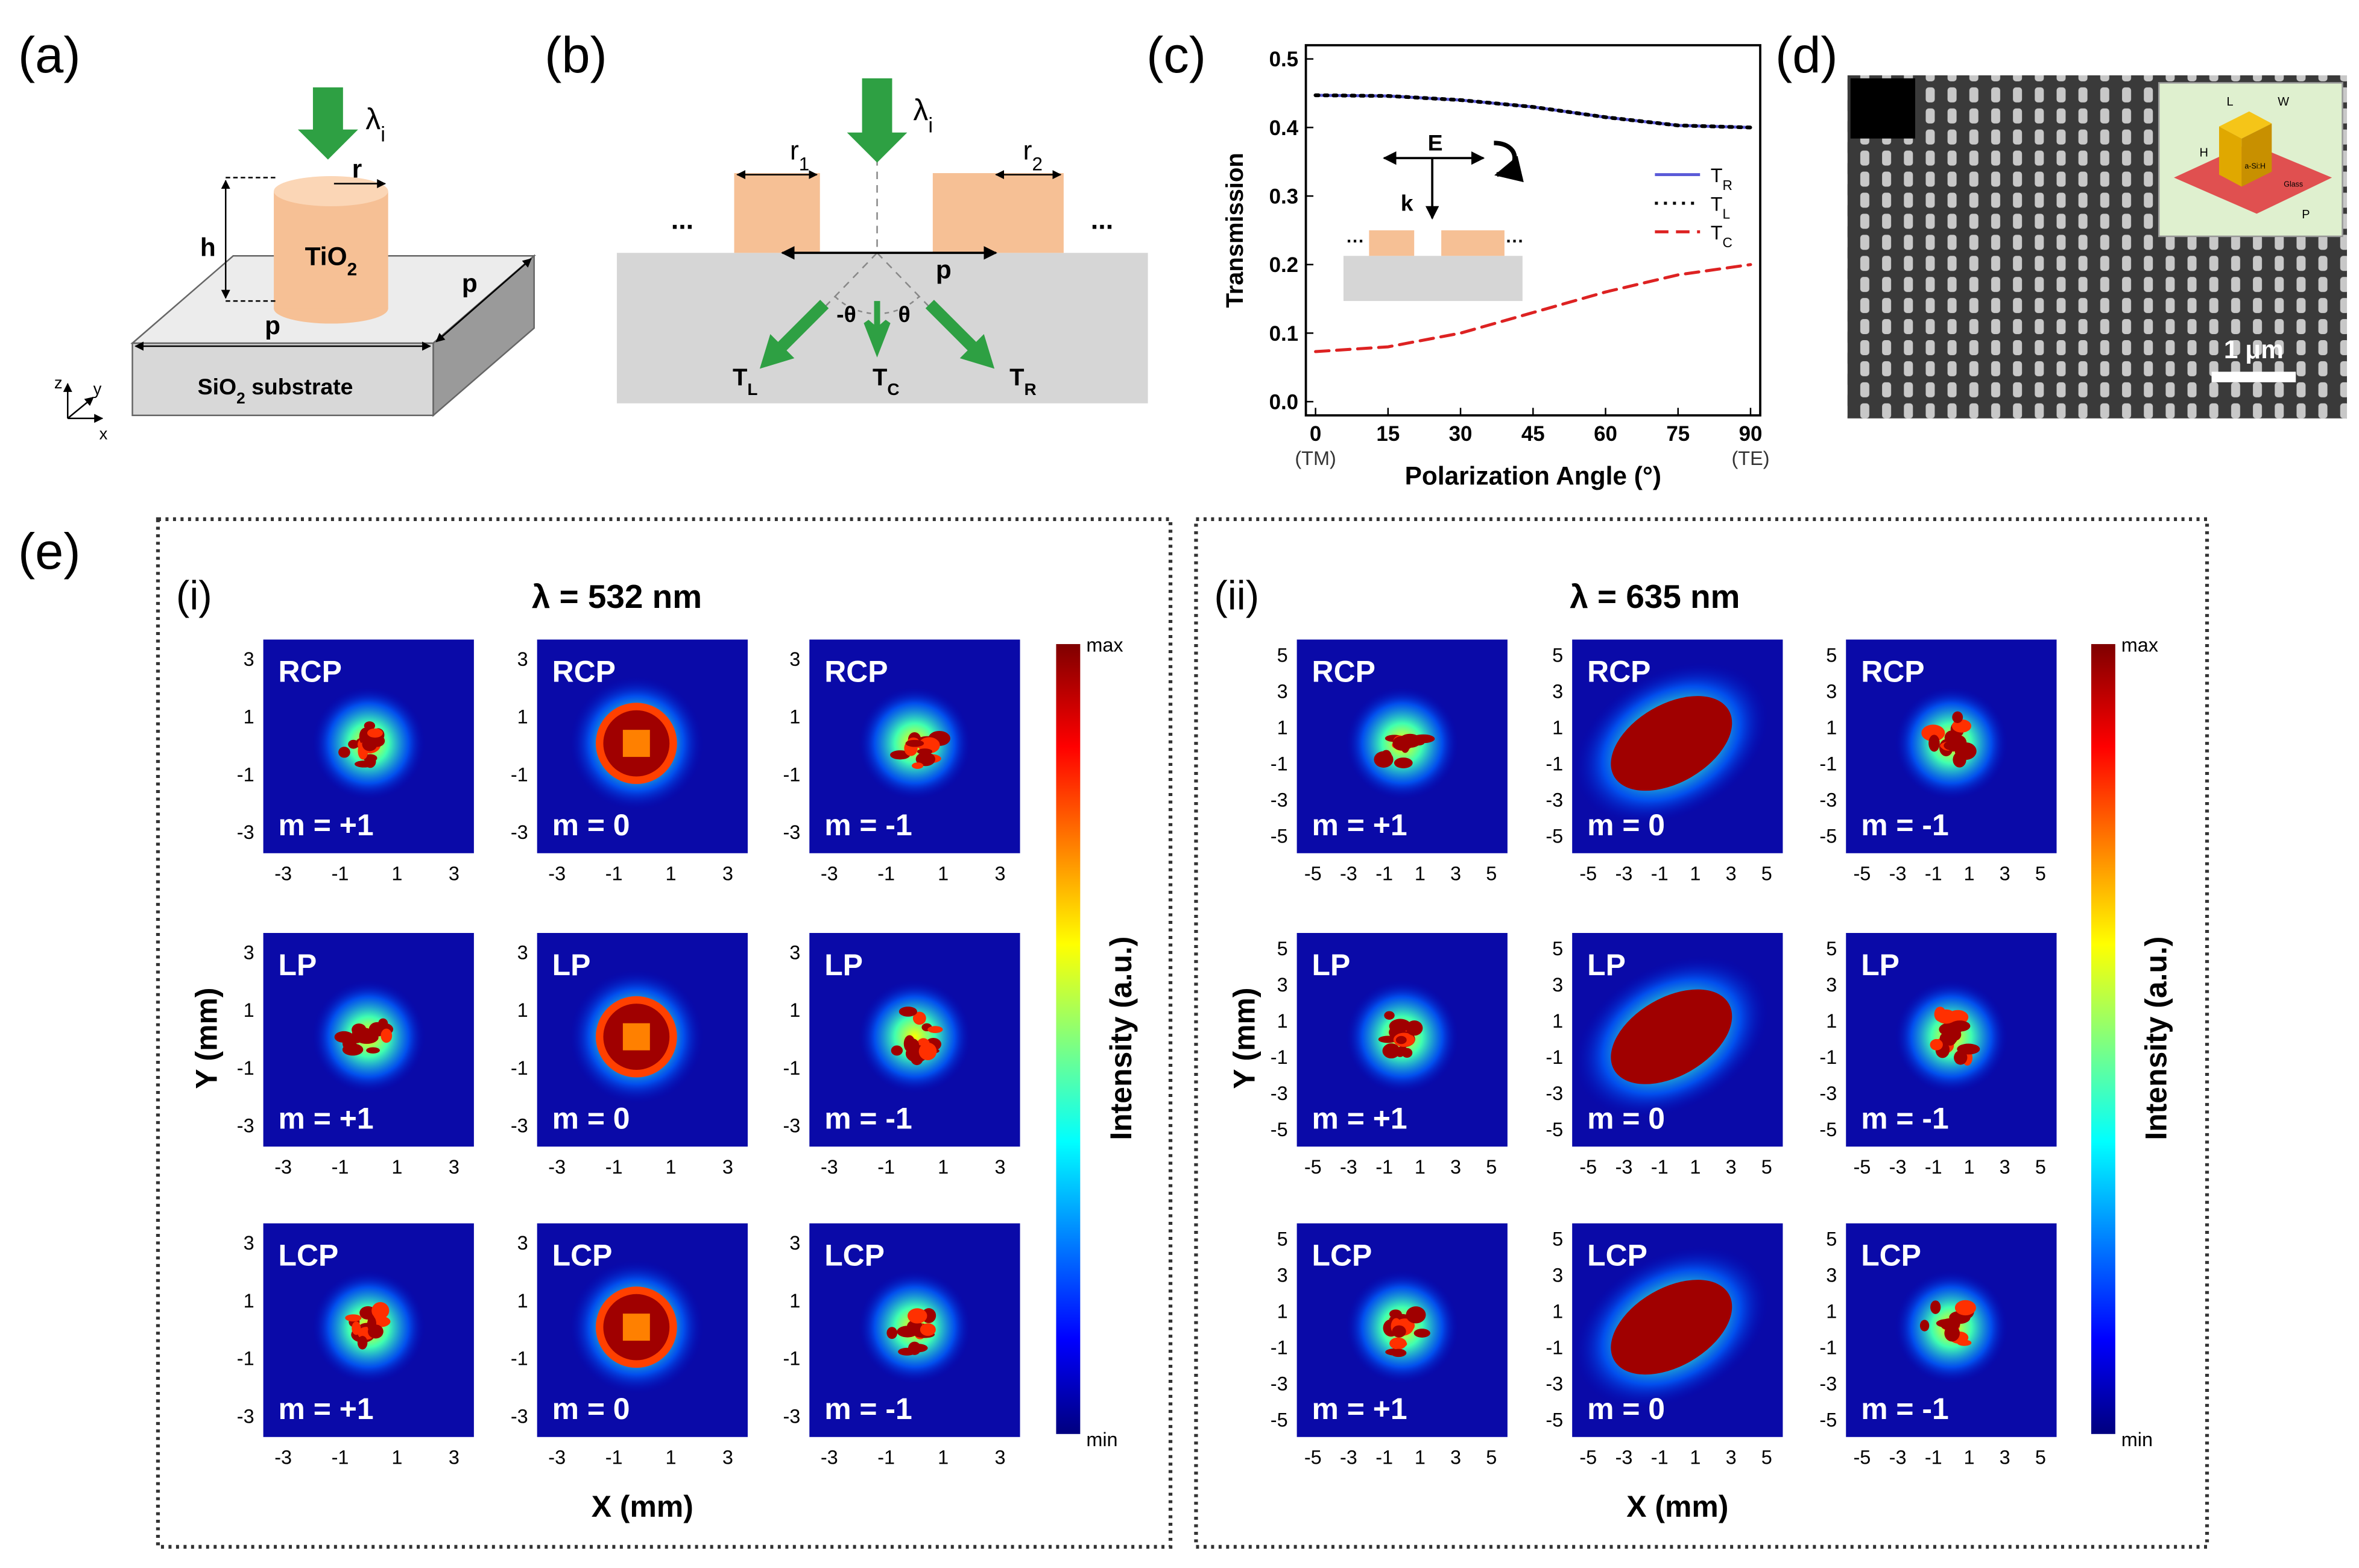 This screenshot has width=2359, height=1568. Describe the element at coordinates (2254, 349) in the screenshot. I see `scale-label: 1 μm` at that location.